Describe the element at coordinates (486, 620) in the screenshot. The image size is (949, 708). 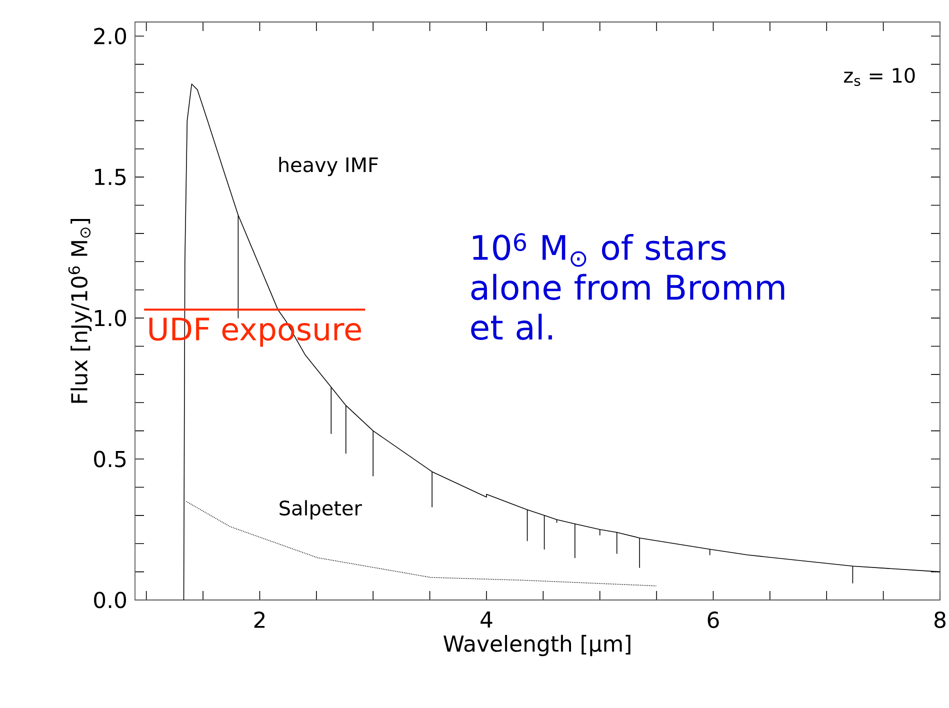
I see `x-tick-label: 4` at that location.